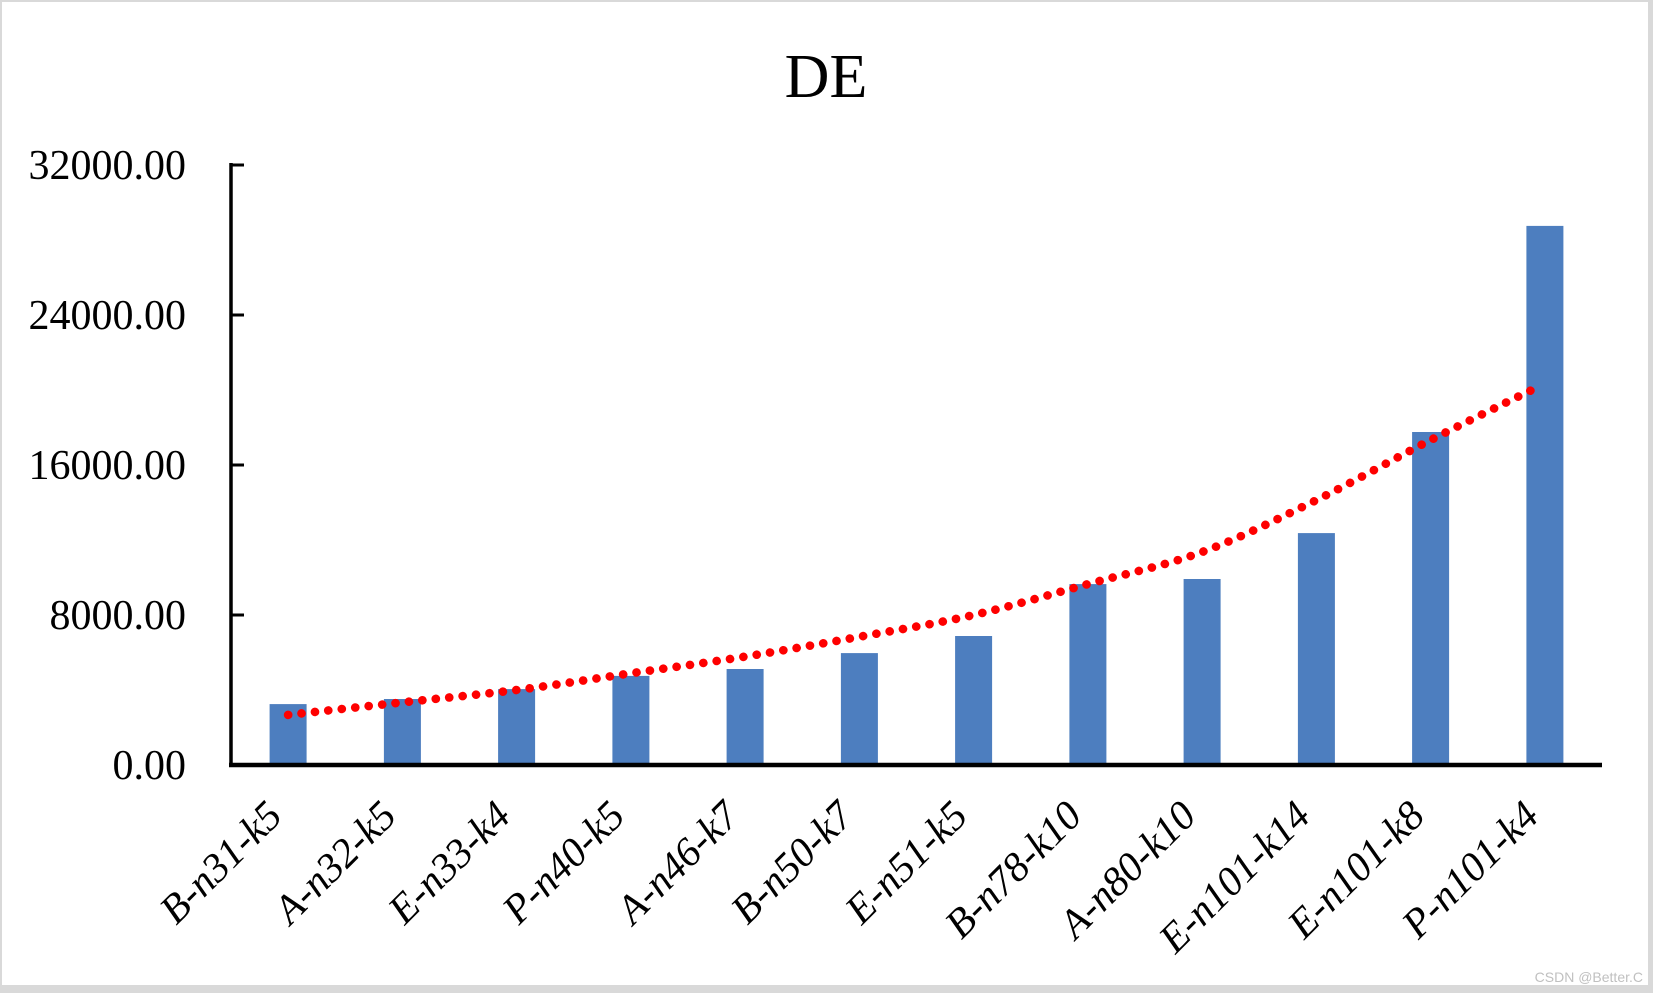  Describe the element at coordinates (108, 166) in the screenshot. I see `y-axis-label: 32000.00` at that location.